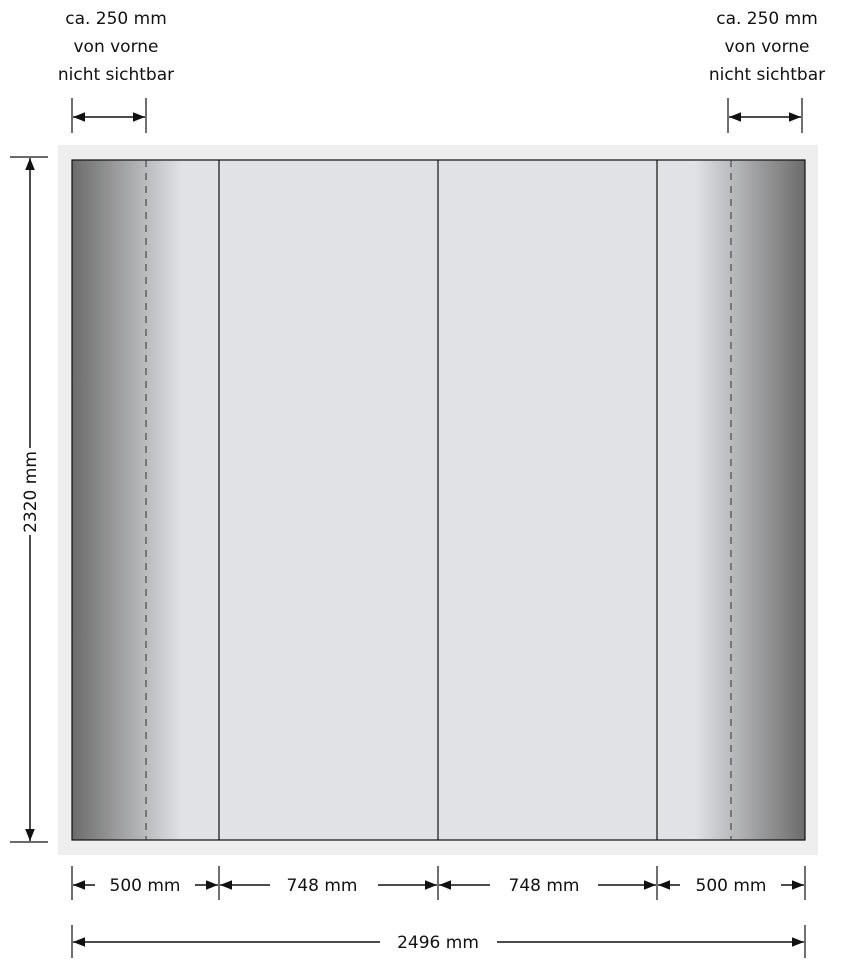 This screenshot has width=845, height=965. Describe the element at coordinates (750, 500) in the screenshot. I see `right-shaded-edge` at that location.